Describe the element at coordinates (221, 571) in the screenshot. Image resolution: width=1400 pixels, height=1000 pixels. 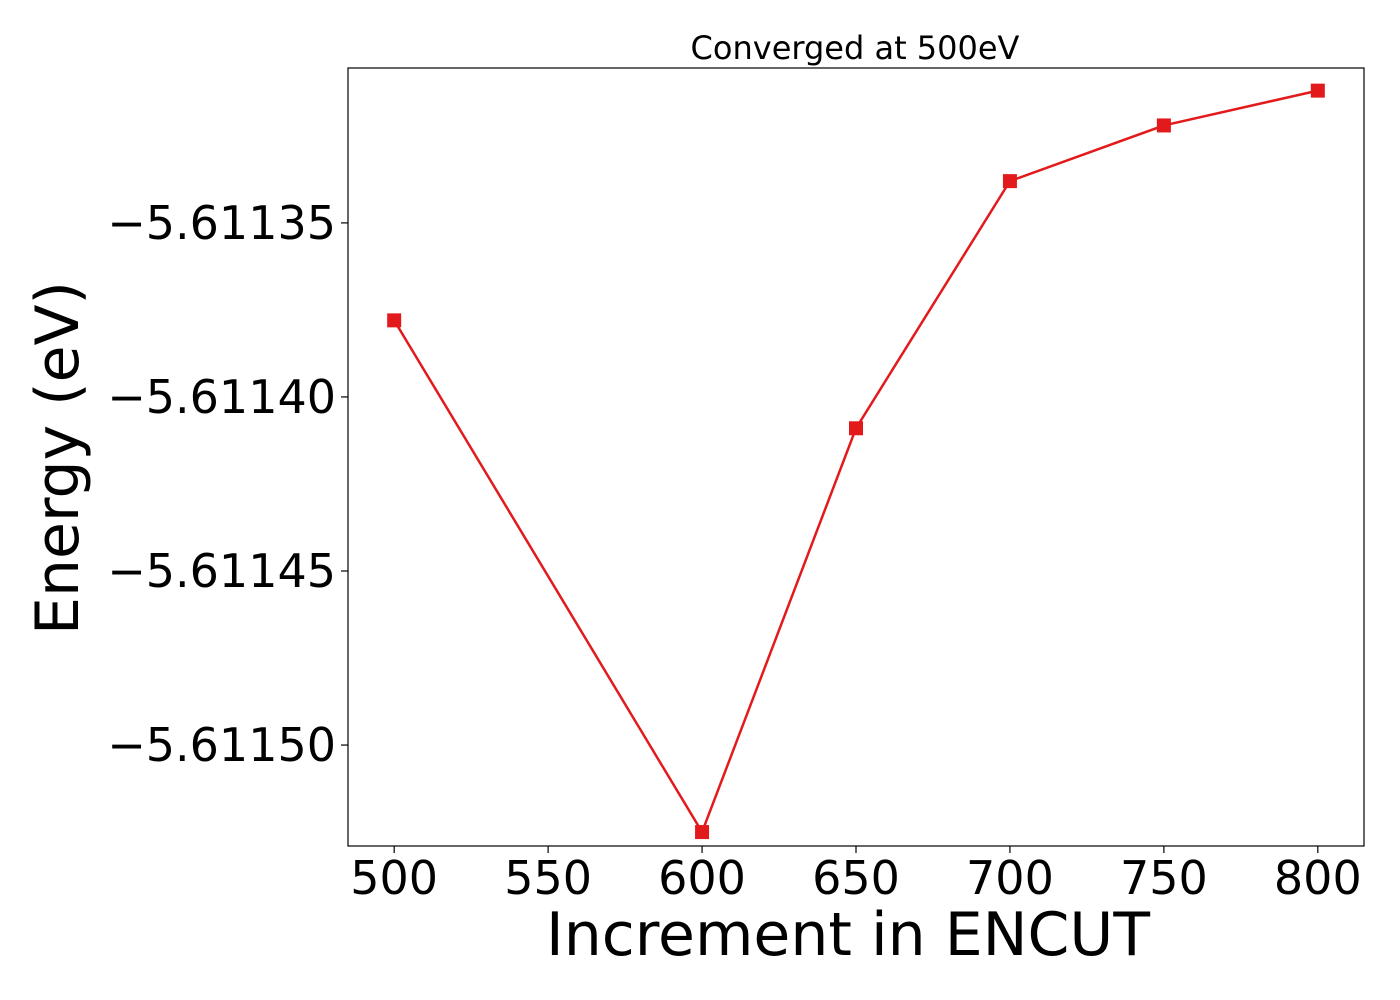
I see `y-tick-label: −5.61145` at that location.